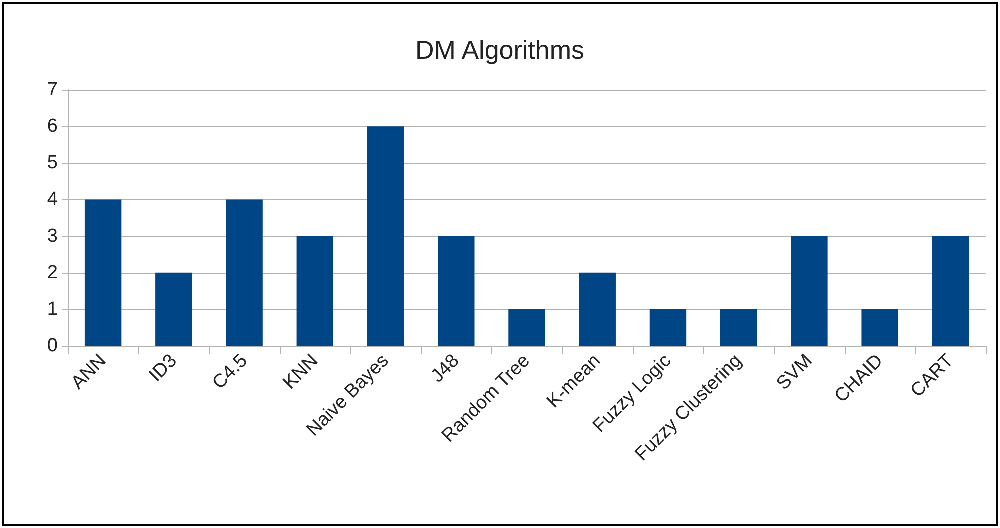 Image resolution: width=1000 pixels, height=528 pixels. I want to click on y-tick-label: 1, so click(52, 309).